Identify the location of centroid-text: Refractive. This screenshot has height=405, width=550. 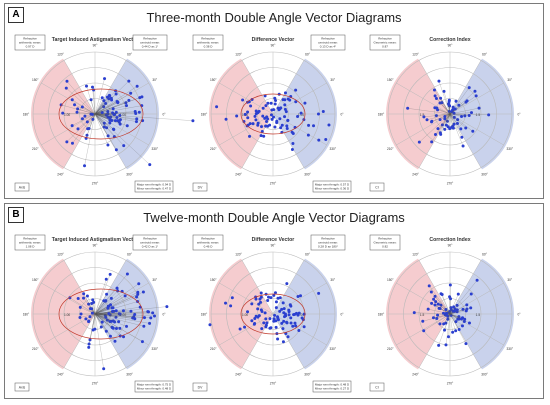
(150, 239).